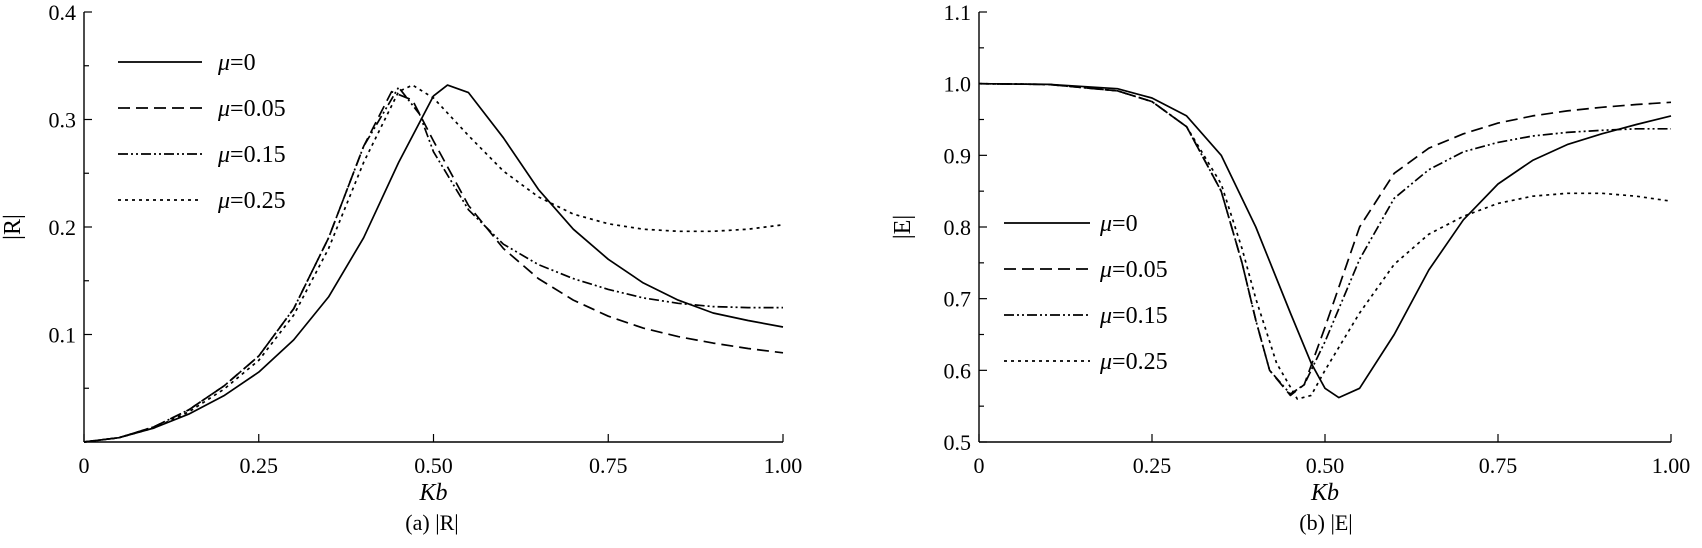 This screenshot has height=548, width=1702. I want to click on panel-a-y-axis-title: |R|, so click(13, 227).